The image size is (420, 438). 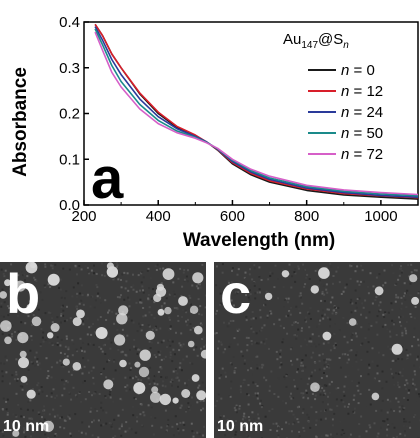 I want to click on legend-label-0: n = 0, so click(x=358, y=70).